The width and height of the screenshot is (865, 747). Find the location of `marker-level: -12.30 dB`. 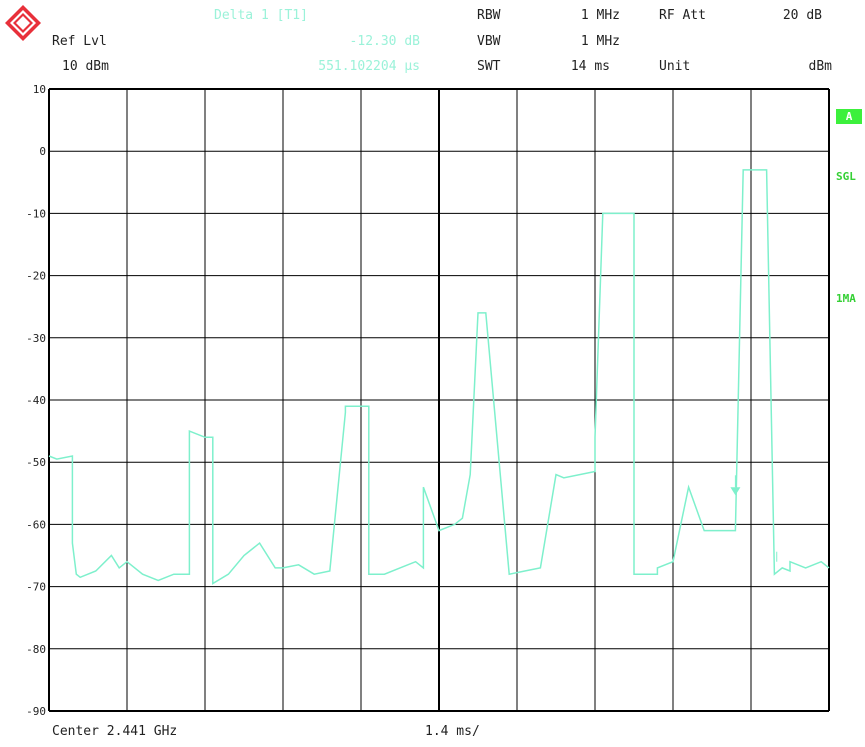

marker-level: -12.30 dB is located at coordinates (384, 41).